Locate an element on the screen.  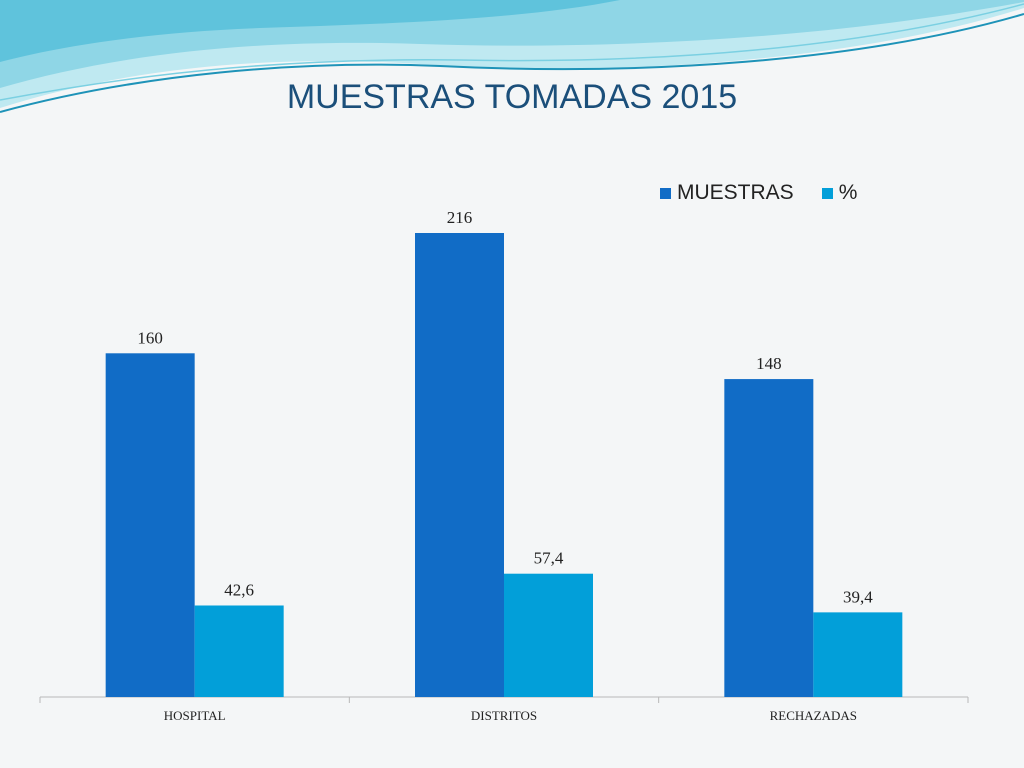
data-label-distritos-percent: 57,4 is located at coordinates (549, 558).